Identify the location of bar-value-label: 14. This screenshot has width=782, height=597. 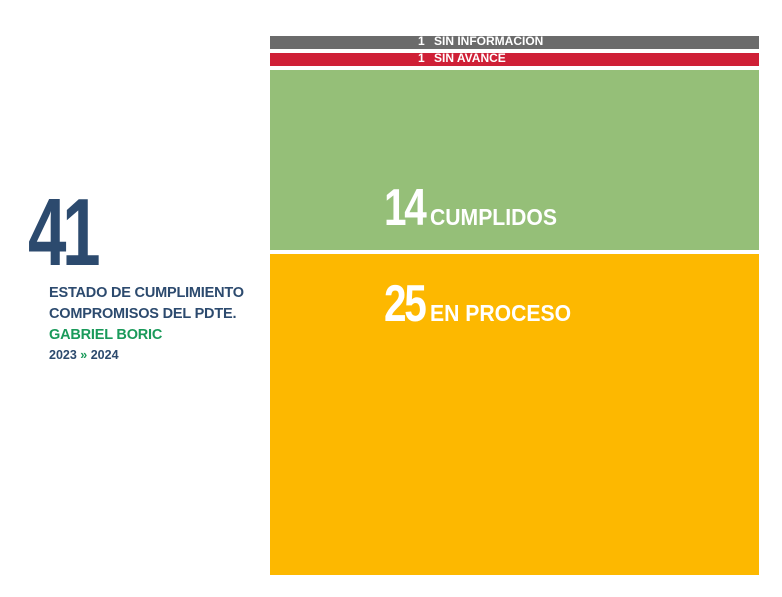
(405, 207).